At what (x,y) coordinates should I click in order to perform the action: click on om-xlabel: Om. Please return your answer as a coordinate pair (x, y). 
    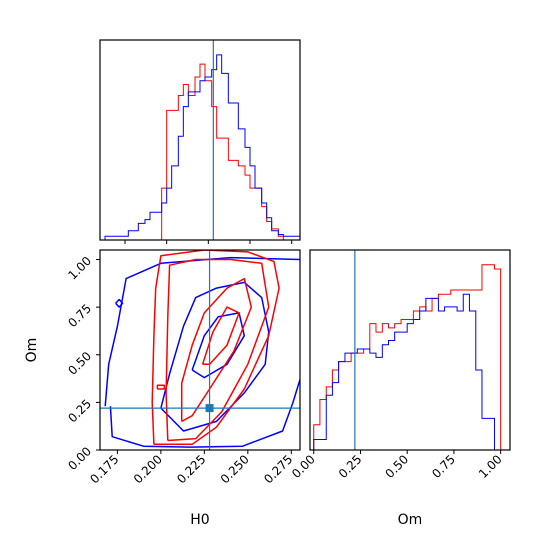
    Looking at the image, I should click on (410, 520).